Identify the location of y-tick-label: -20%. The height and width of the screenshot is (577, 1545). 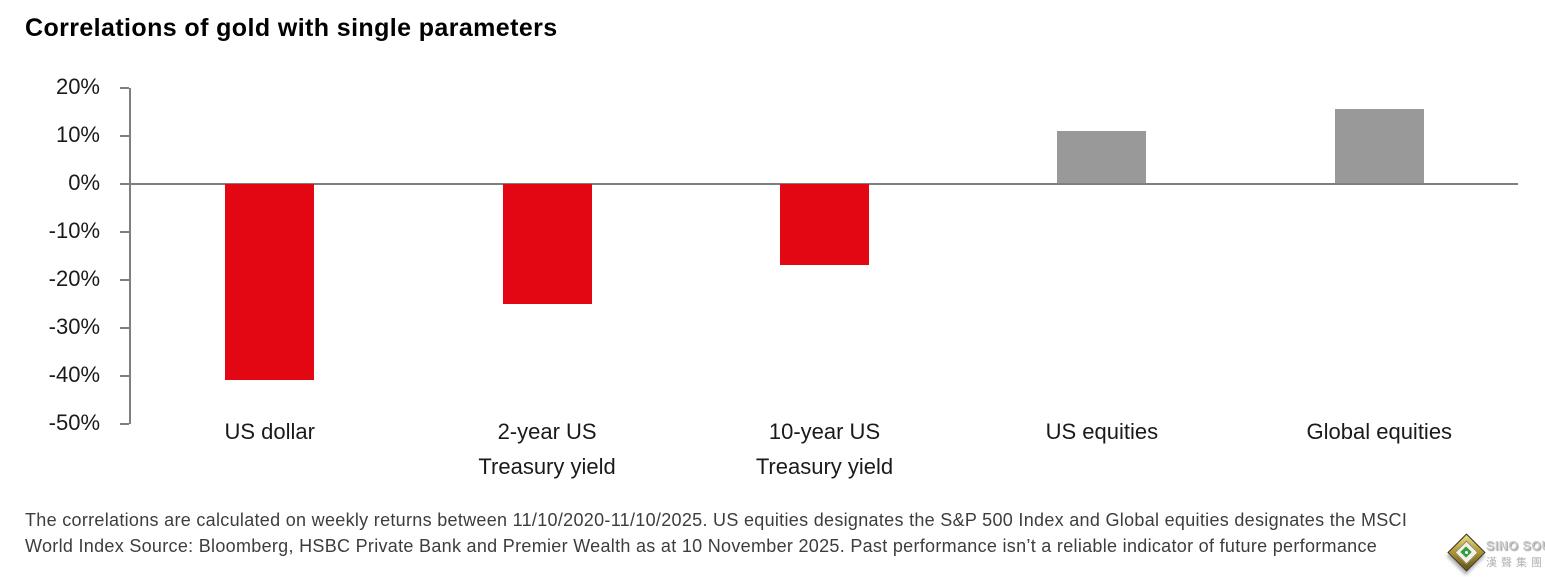
(74, 278).